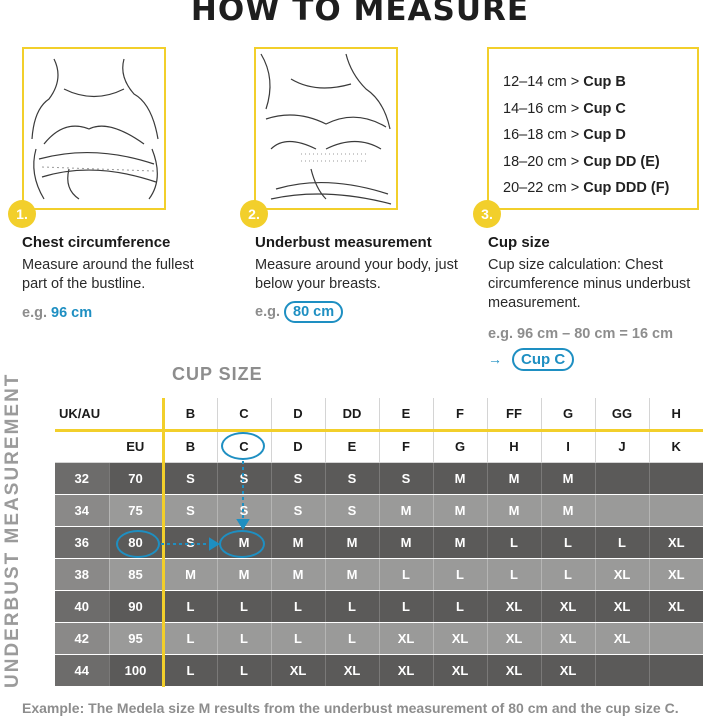  What do you see at coordinates (519, 242) in the screenshot?
I see `step-3-title: Cup size` at bounding box center [519, 242].